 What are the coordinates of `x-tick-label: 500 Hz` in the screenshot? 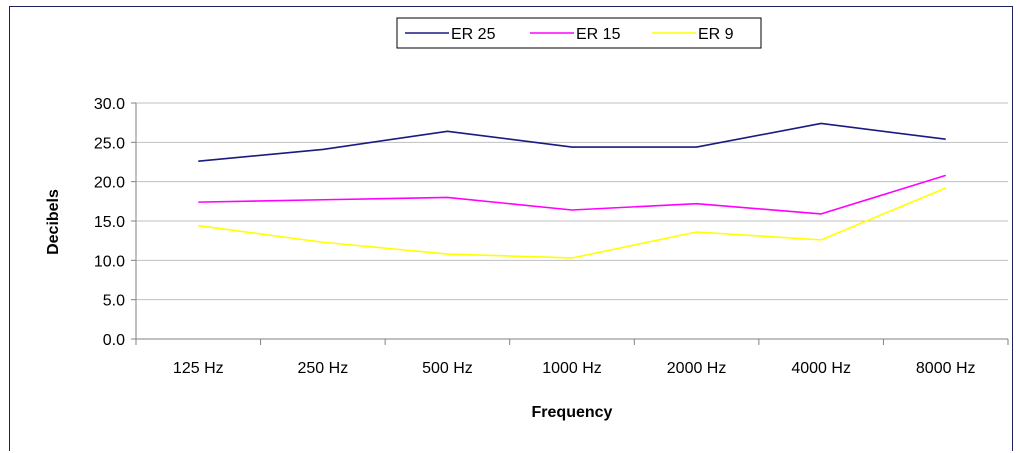 It's located at (447, 368).